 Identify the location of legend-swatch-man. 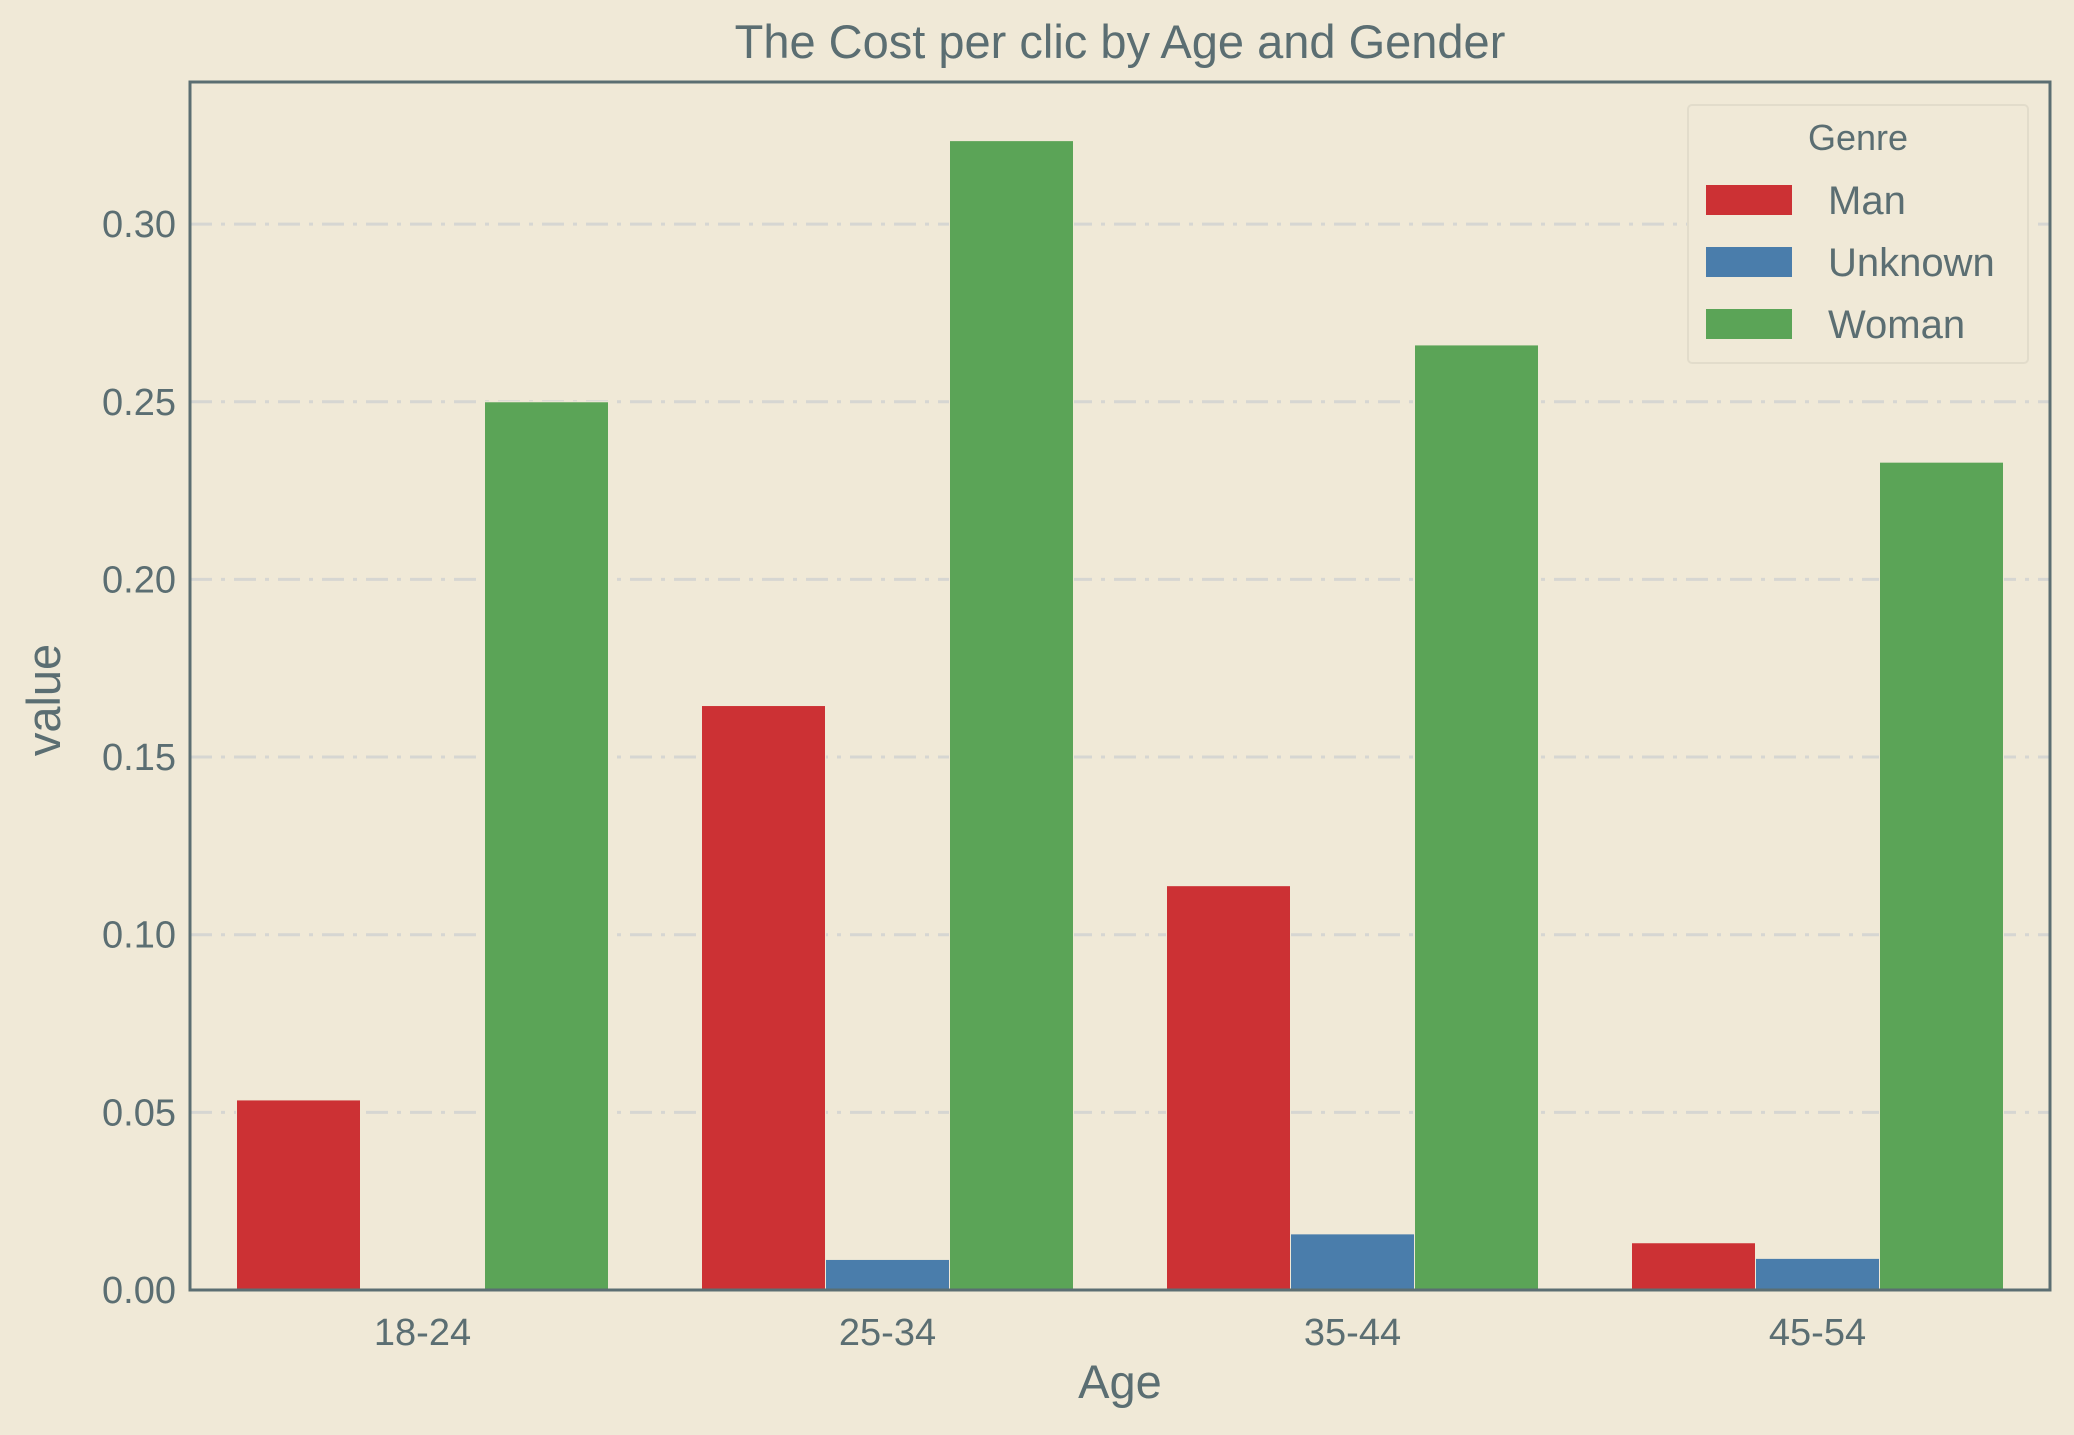
(1749, 200).